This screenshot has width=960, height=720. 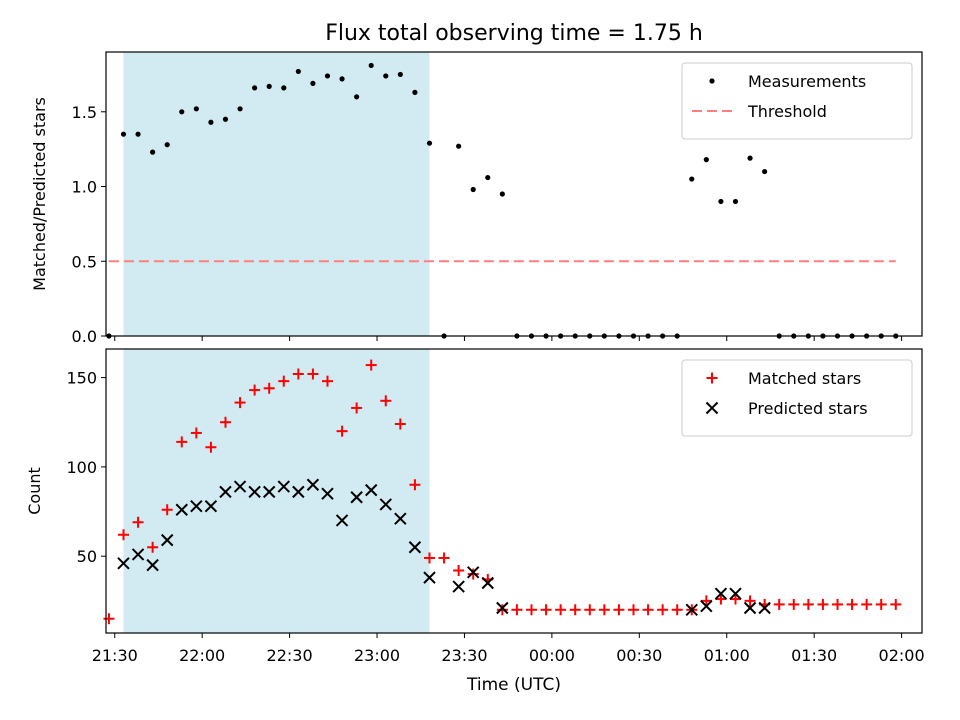 I want to click on x-tick-label: 00:00, so click(x=552, y=655).